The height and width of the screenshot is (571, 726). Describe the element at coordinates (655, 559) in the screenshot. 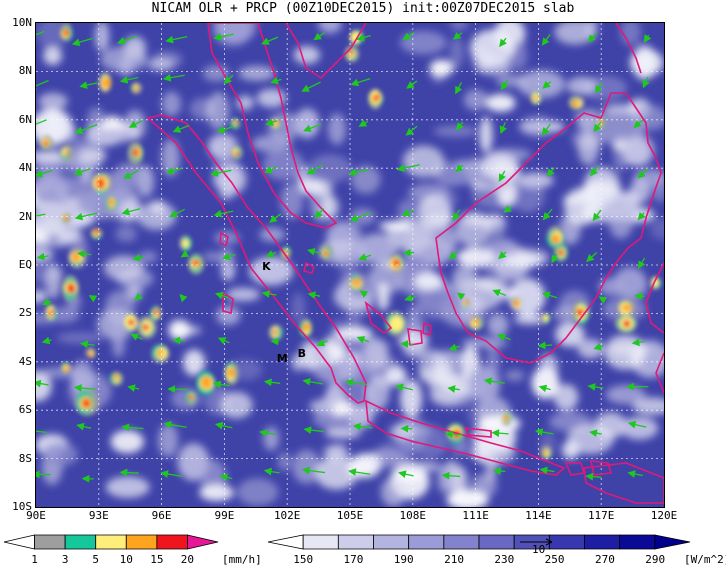

I see `legend-tick-label: 290` at that location.